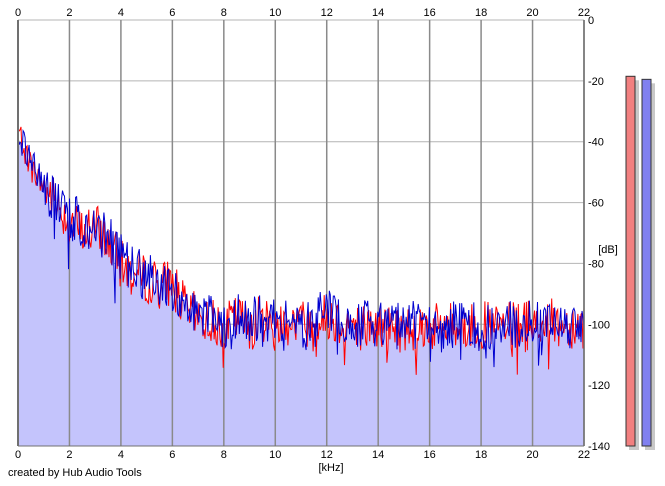 The height and width of the screenshot is (486, 665). What do you see at coordinates (596, 82) in the screenshot?
I see `y-tick-label: -20` at bounding box center [596, 82].